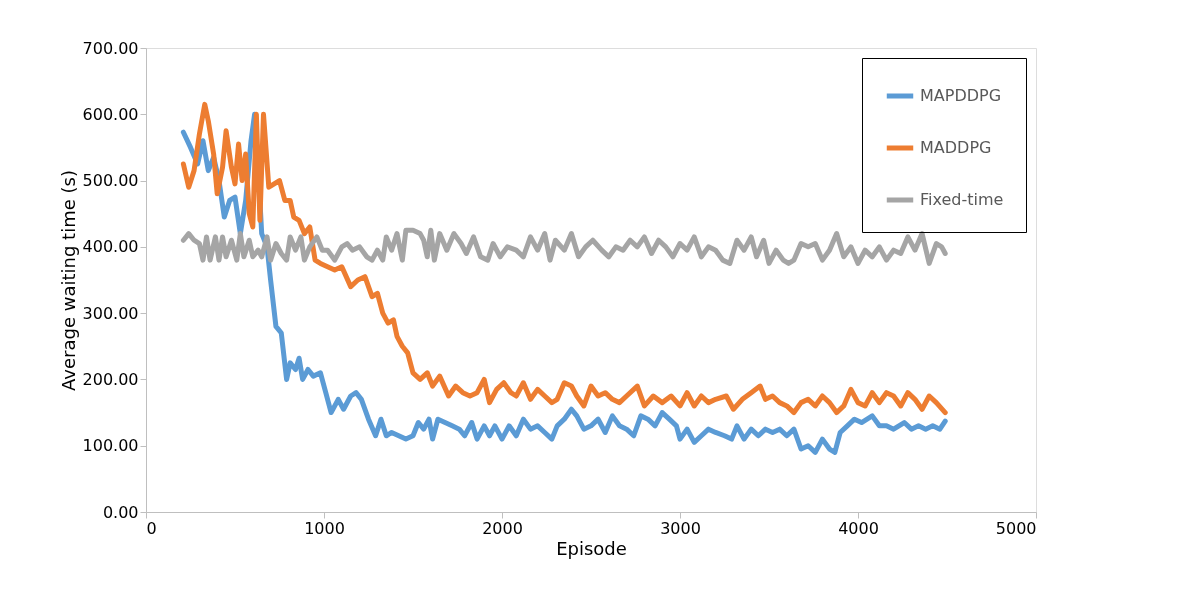 Image resolution: width=1200 pixels, height=599 pixels. What do you see at coordinates (110, 181) in the screenshot?
I see `y-tick-label: 500.00` at bounding box center [110, 181].